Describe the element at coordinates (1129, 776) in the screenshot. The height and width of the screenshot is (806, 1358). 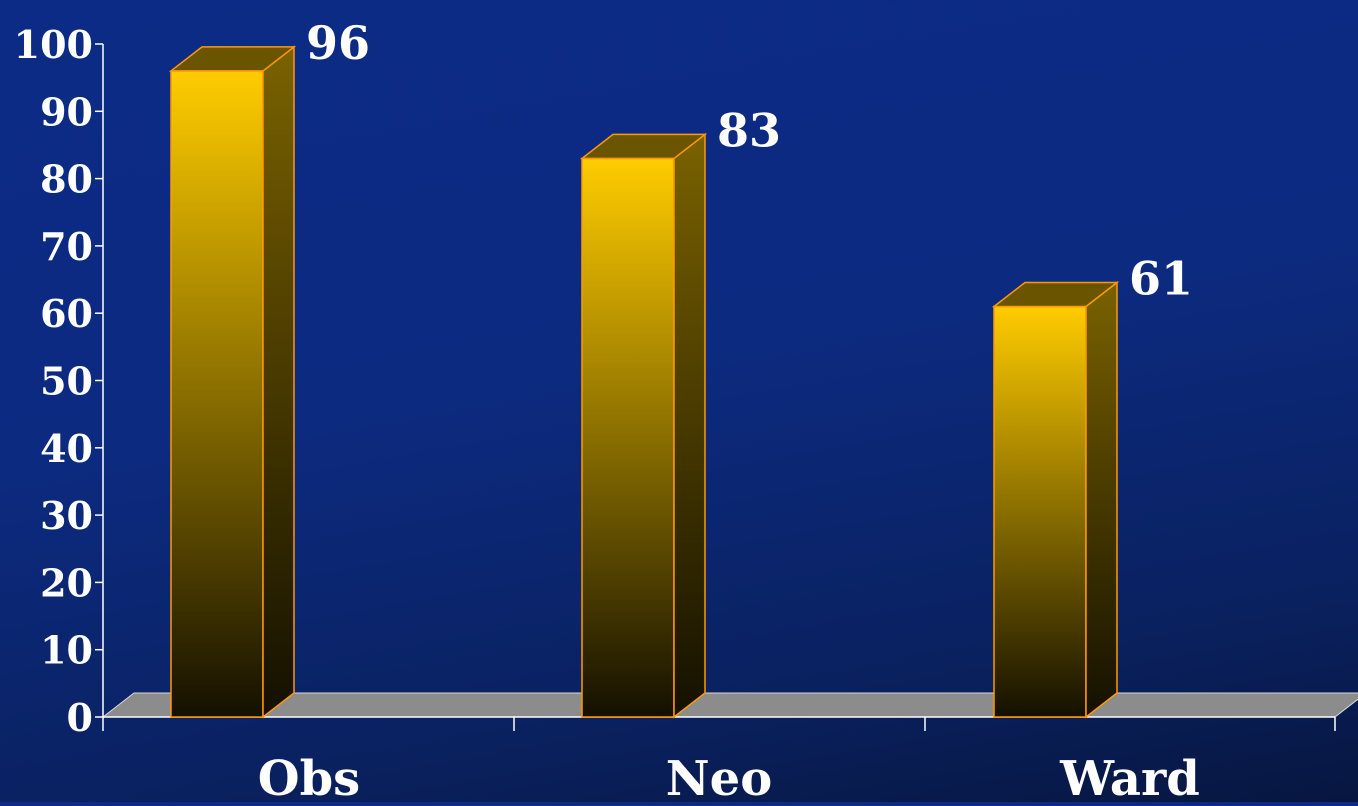
I see `x-tick-label: Ward` at that location.